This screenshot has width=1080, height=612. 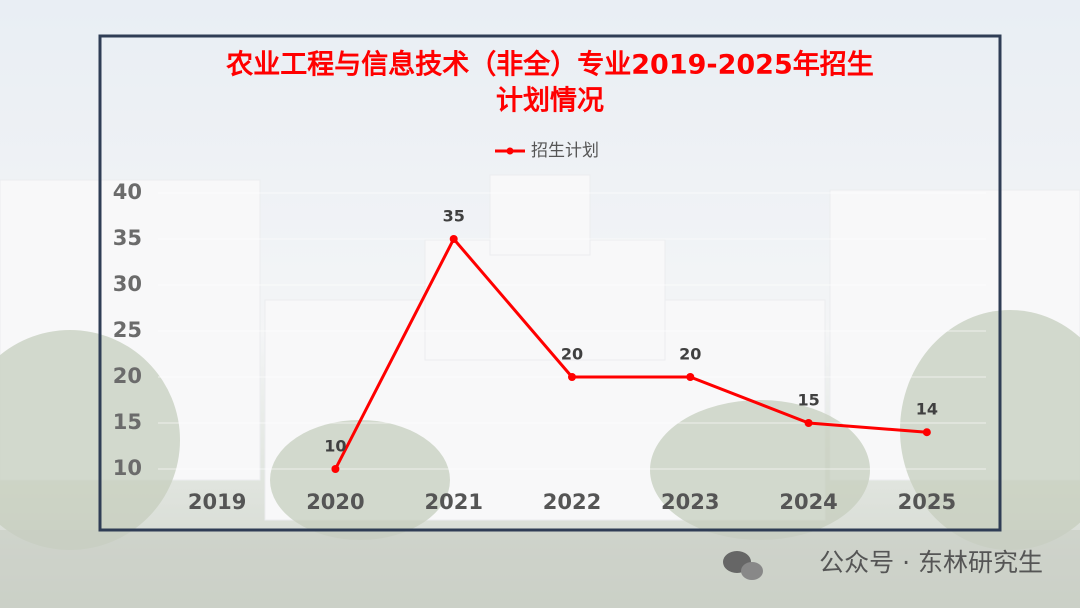 What do you see at coordinates (565, 151) in the screenshot?
I see `legend-label: 招生计划` at bounding box center [565, 151].